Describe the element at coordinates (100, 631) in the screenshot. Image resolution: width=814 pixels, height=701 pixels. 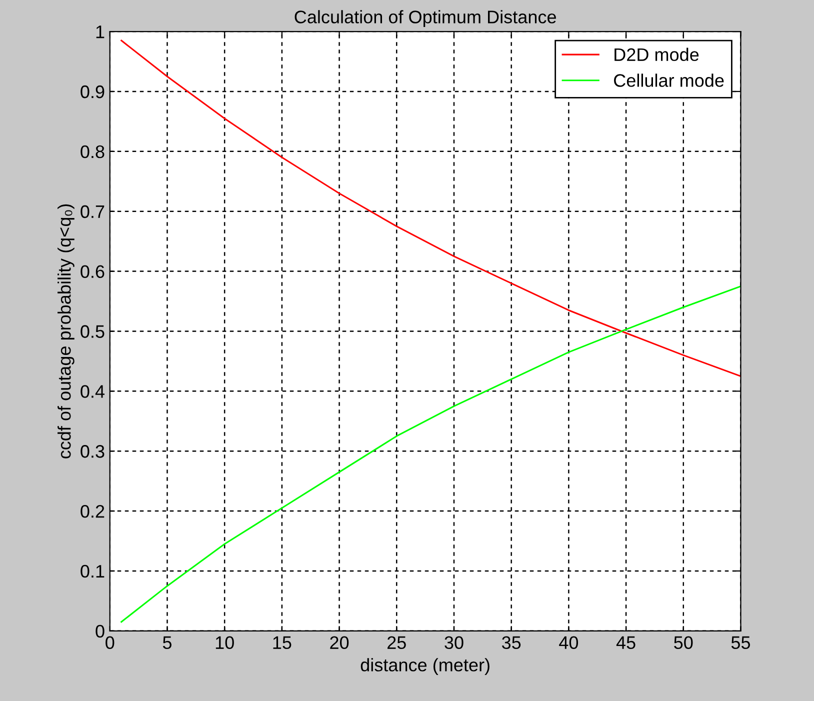
I see `y-tick-label: 0` at that location.